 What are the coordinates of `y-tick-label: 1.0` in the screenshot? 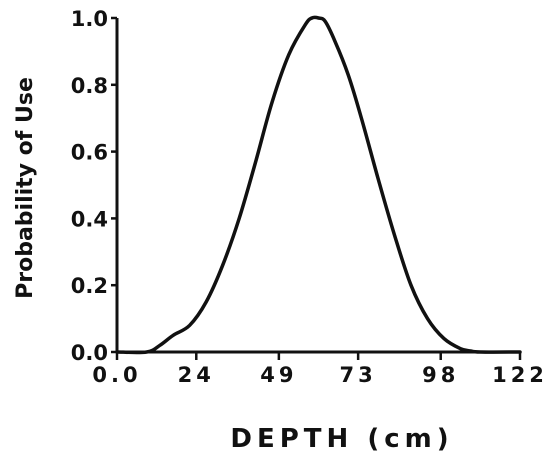 It's located at (89, 19).